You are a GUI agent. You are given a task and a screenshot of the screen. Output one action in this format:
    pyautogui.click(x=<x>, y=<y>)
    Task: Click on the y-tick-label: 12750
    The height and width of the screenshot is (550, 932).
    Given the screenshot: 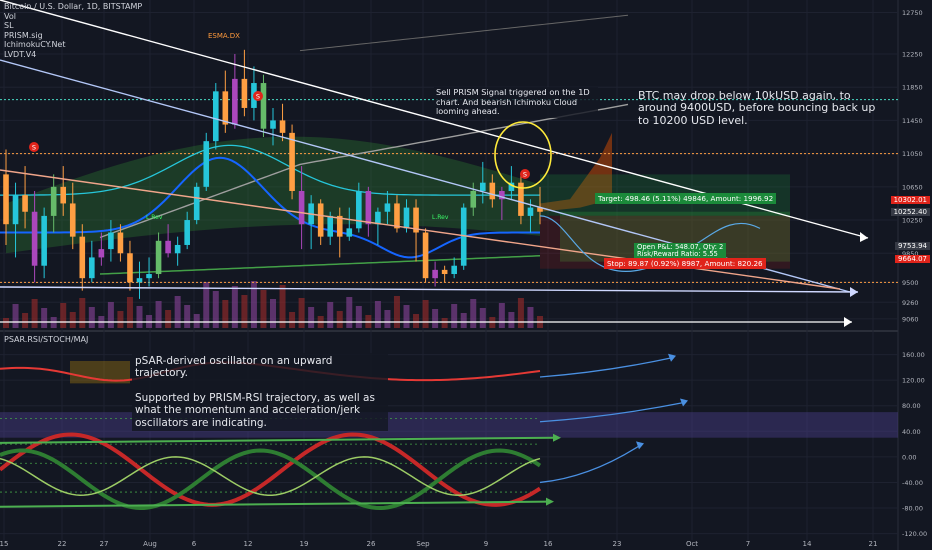 What is the action you would take?
    pyautogui.click(x=912, y=13)
    